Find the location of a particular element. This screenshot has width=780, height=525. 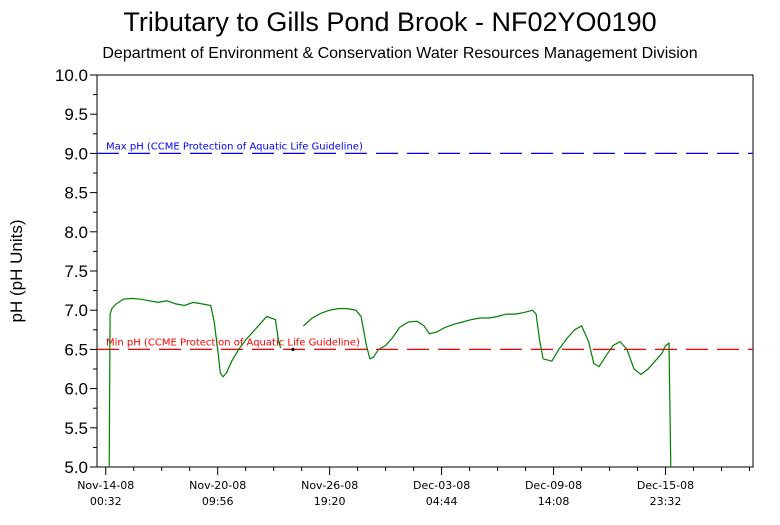

x-tick-label-date: Nov-26-08 is located at coordinates (329, 485).